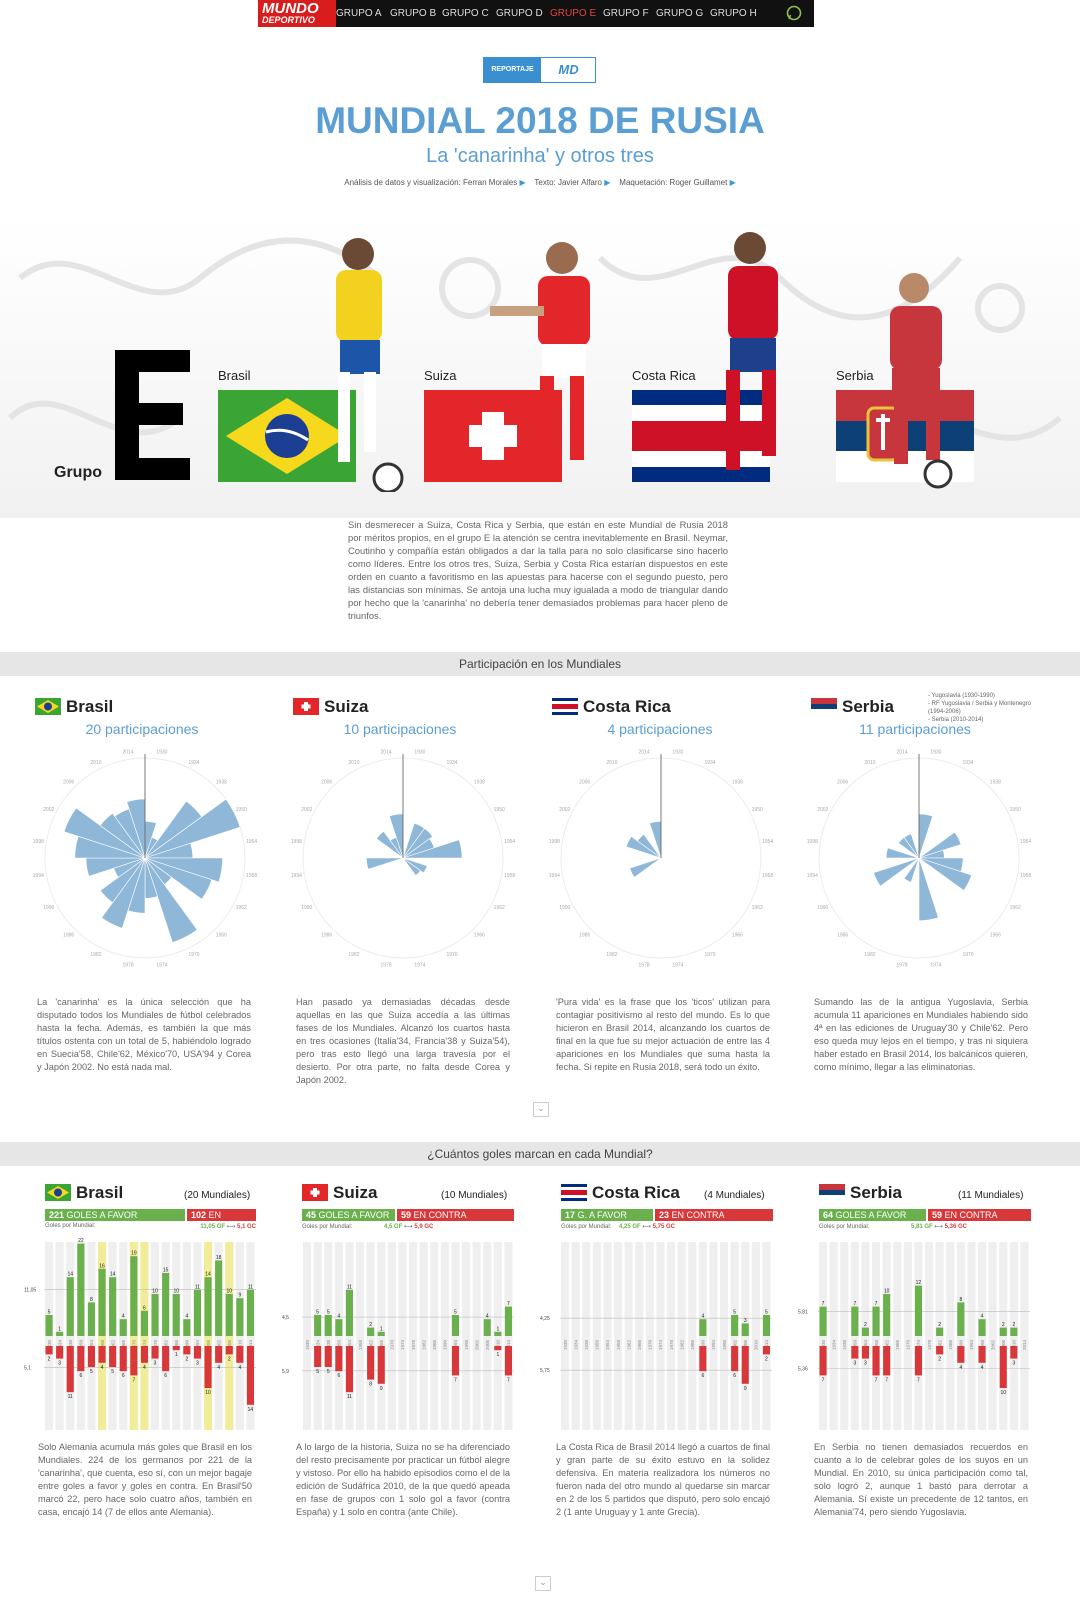  I want to click on radial-year-label: 2014, so click(902, 752).